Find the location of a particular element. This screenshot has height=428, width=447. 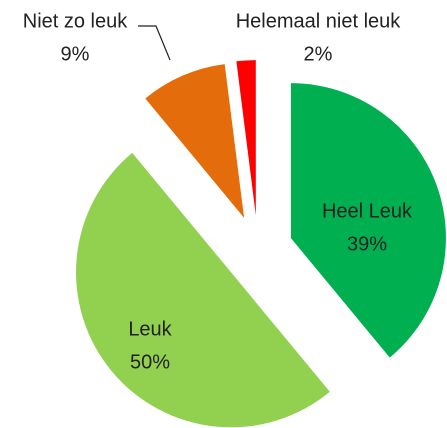

slice-value-label: 50% is located at coordinates (150, 362).